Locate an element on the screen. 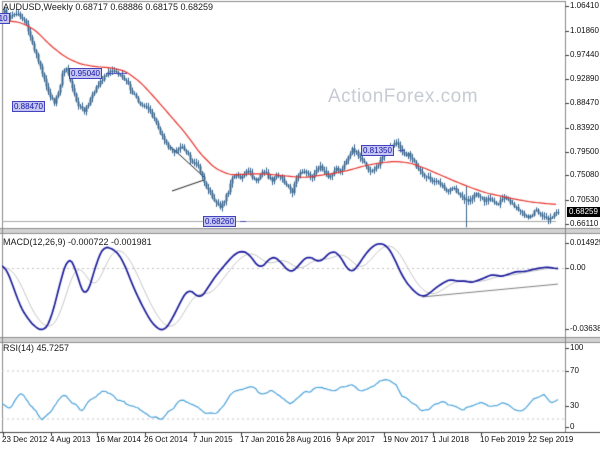  macd-panel-title: MACD(12,26,9) -0.000722 -0.001981 is located at coordinates (77, 242).